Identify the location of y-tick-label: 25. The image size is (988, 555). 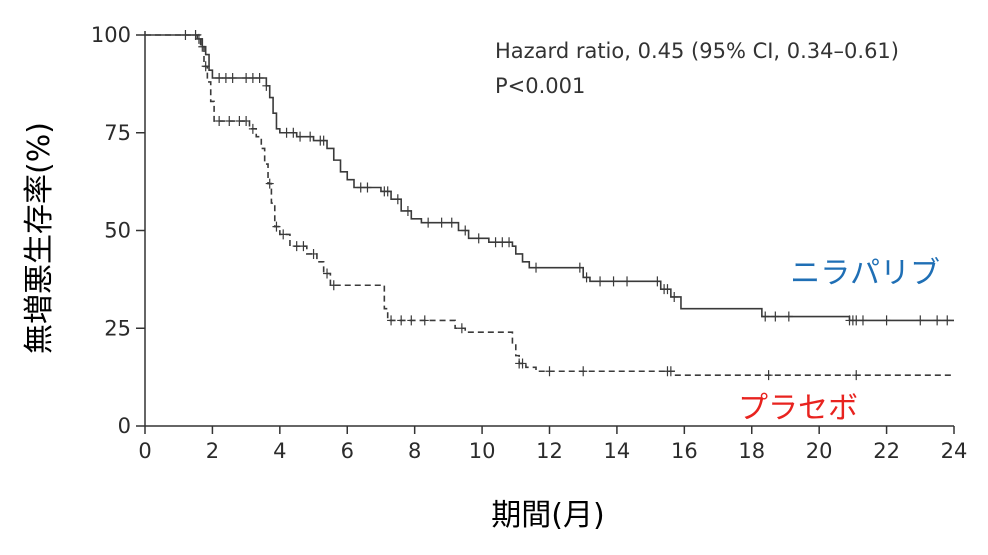
(117, 328).